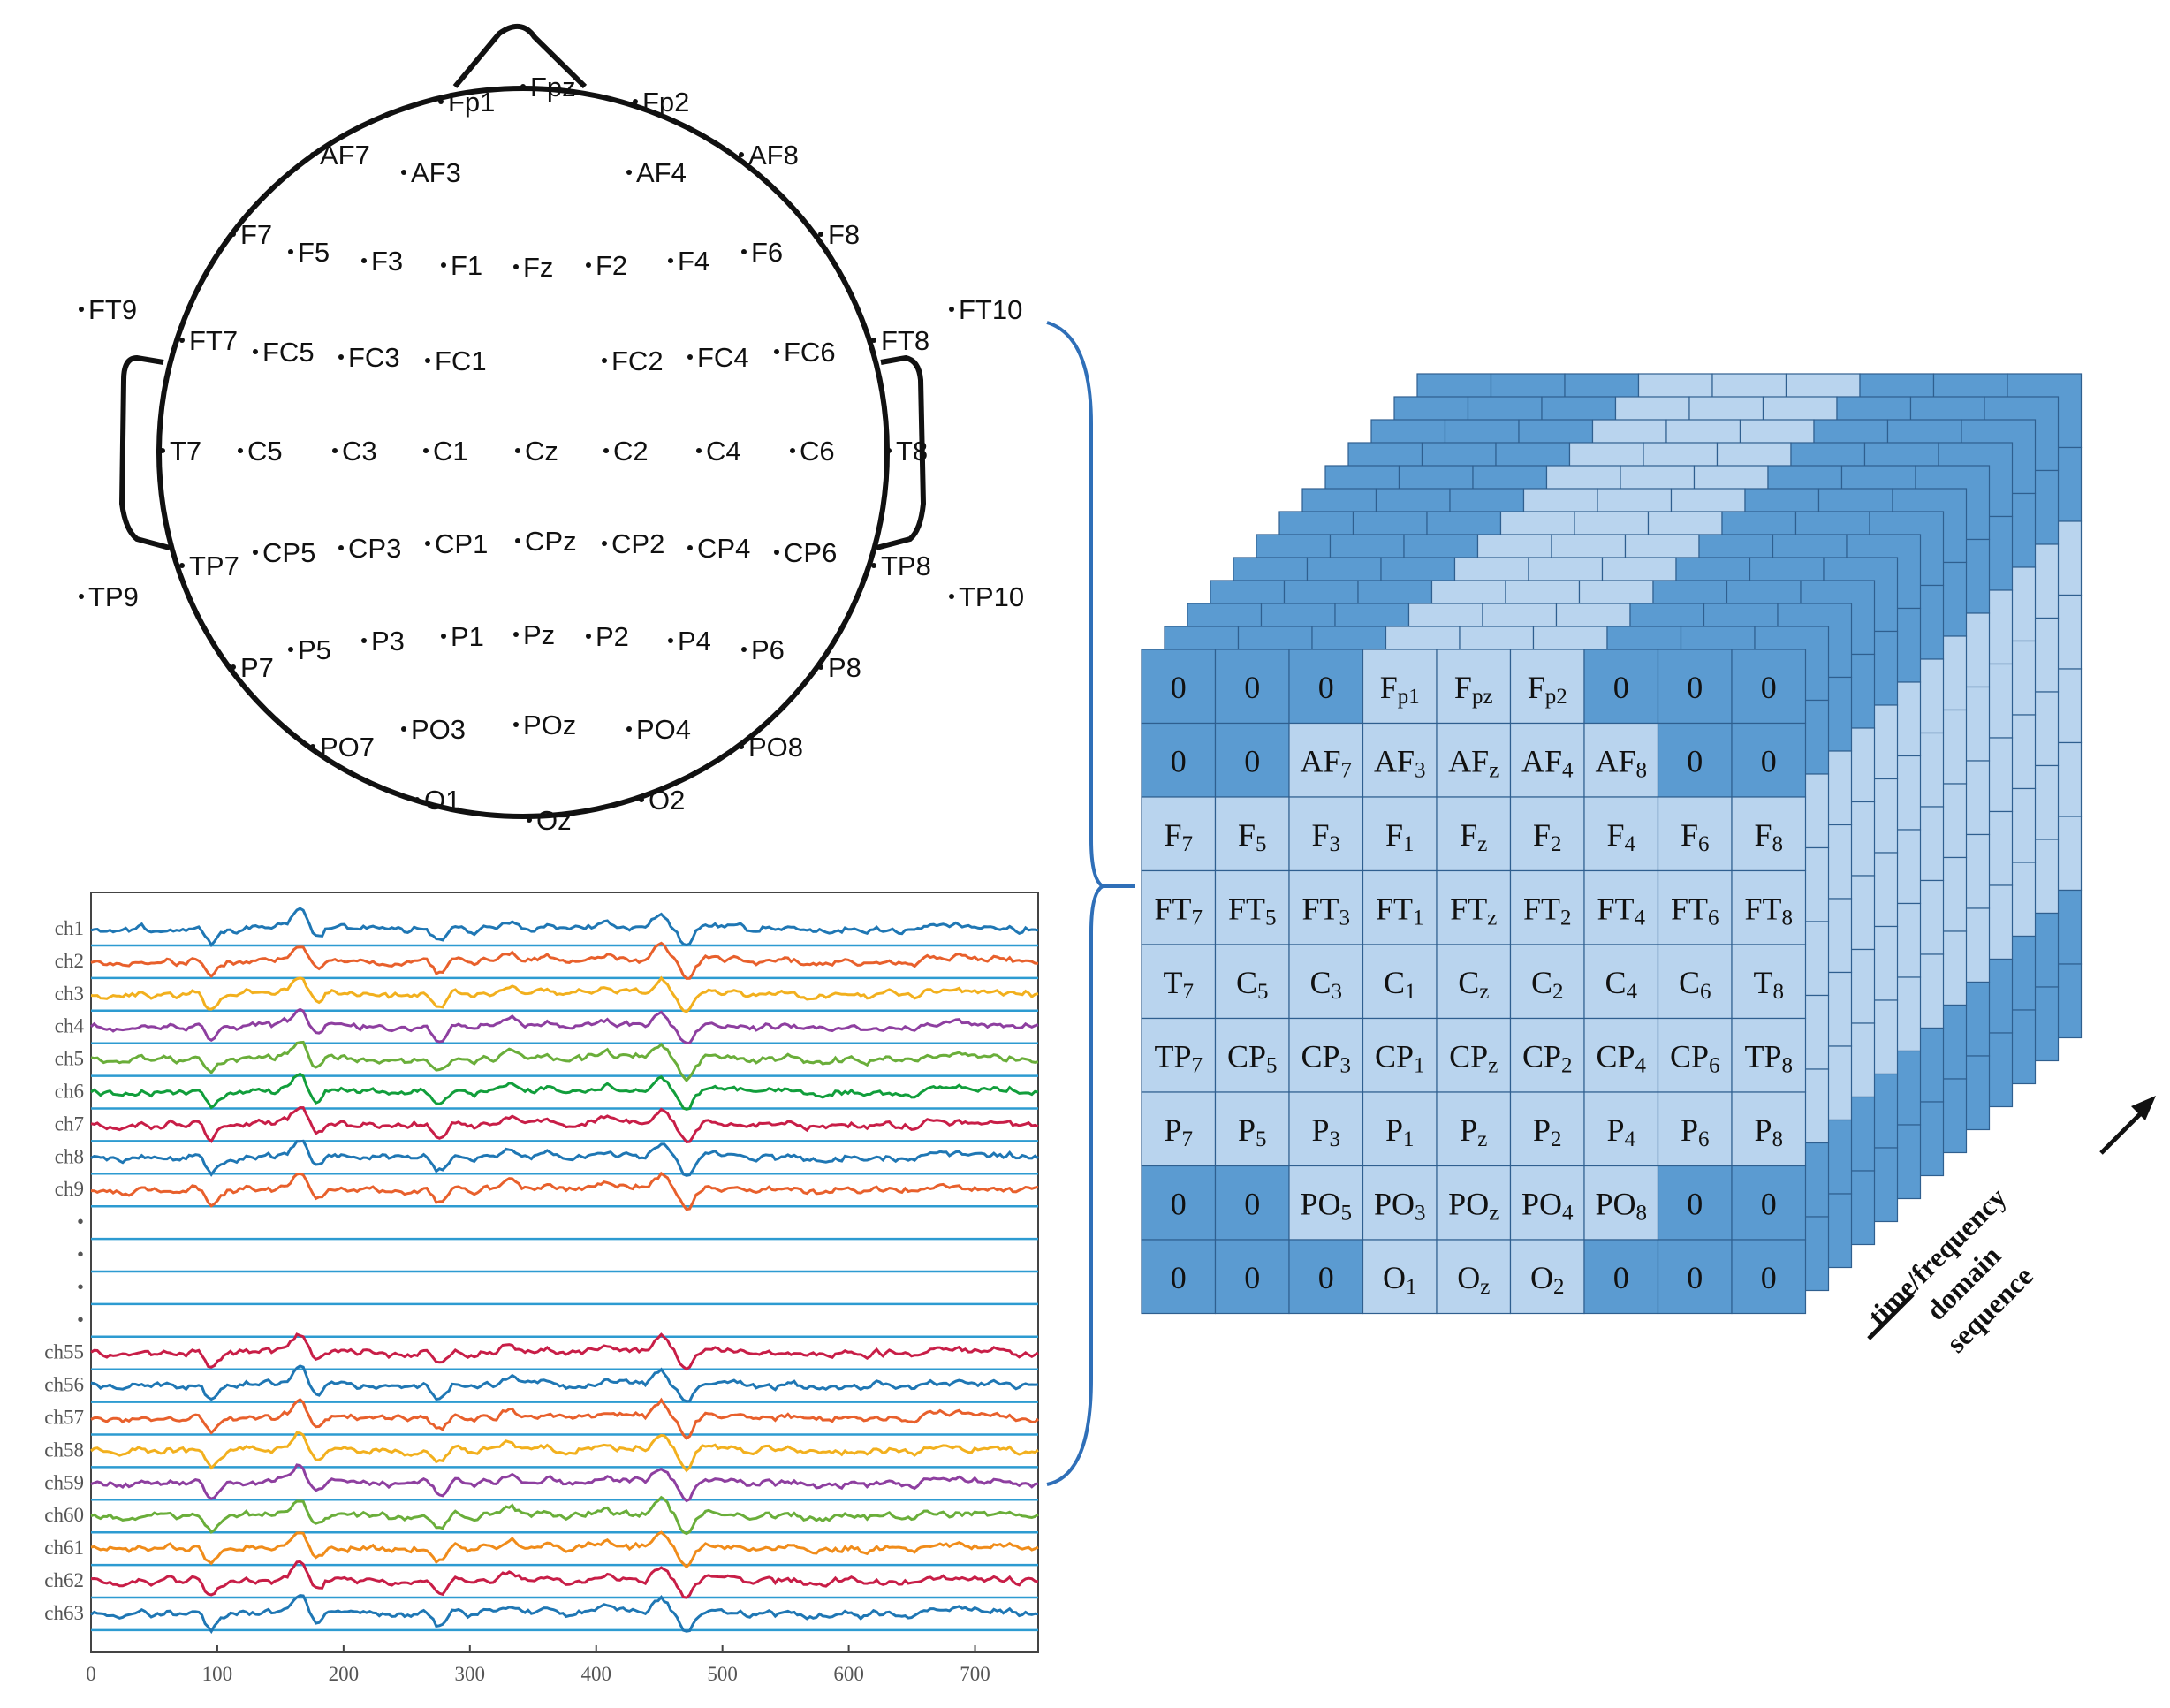 Image resolution: width=2170 pixels, height=1708 pixels. What do you see at coordinates (470, 1674) in the screenshot?
I see `x-tick-label: 300` at bounding box center [470, 1674].